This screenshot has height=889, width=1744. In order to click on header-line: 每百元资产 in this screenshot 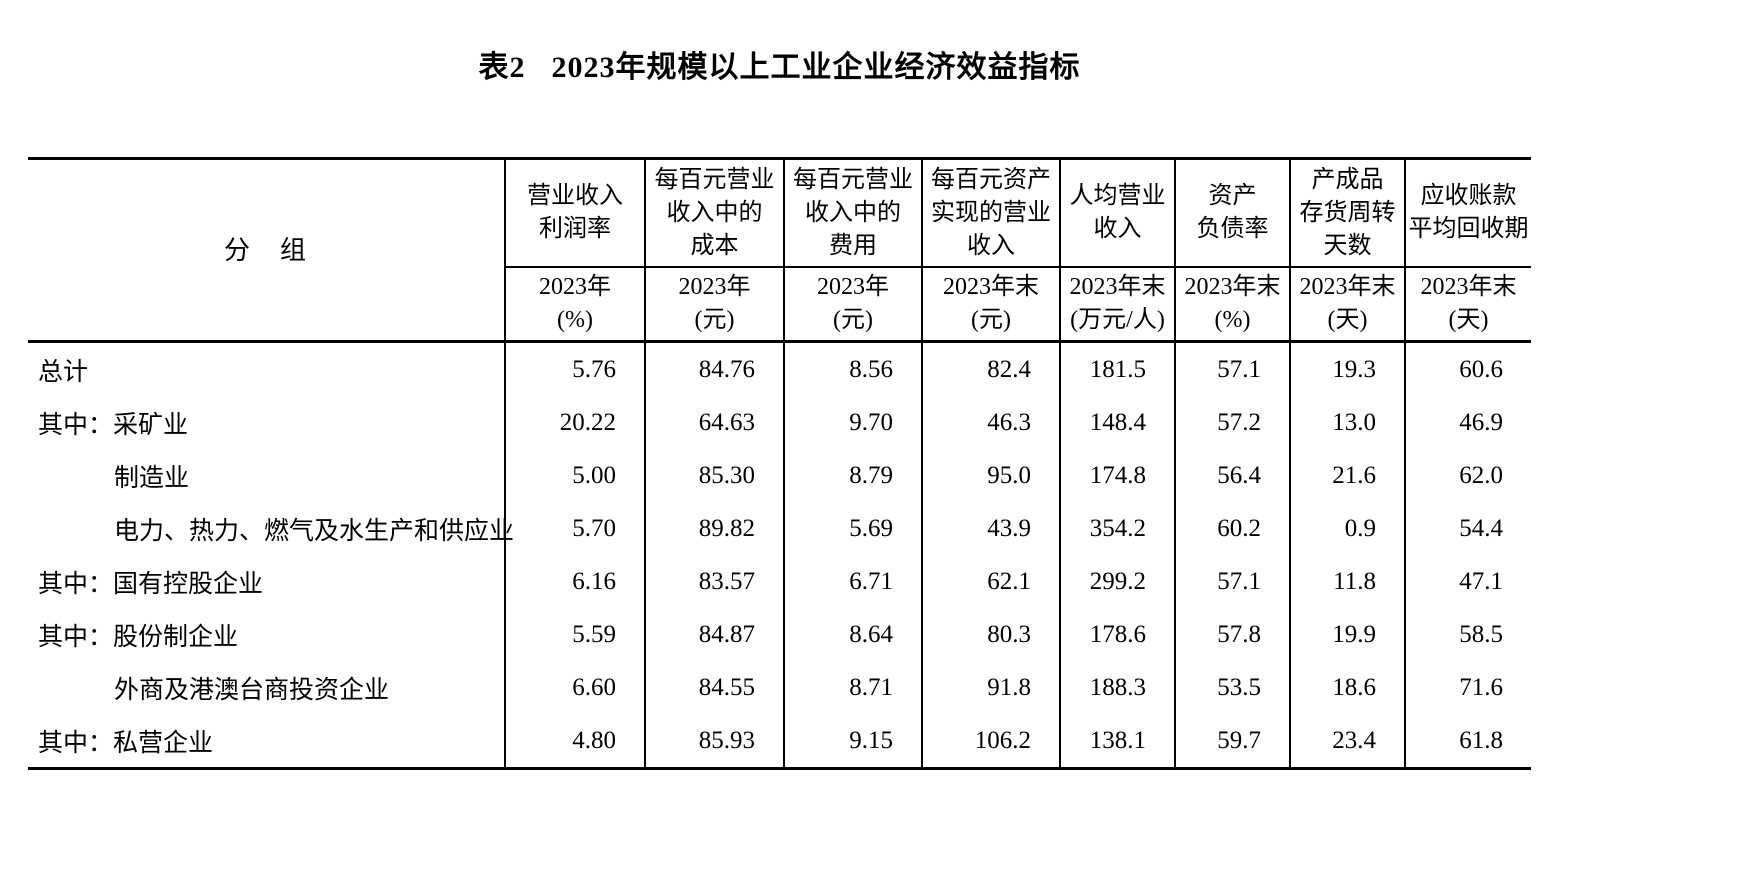, I will do `click(991, 179)`.